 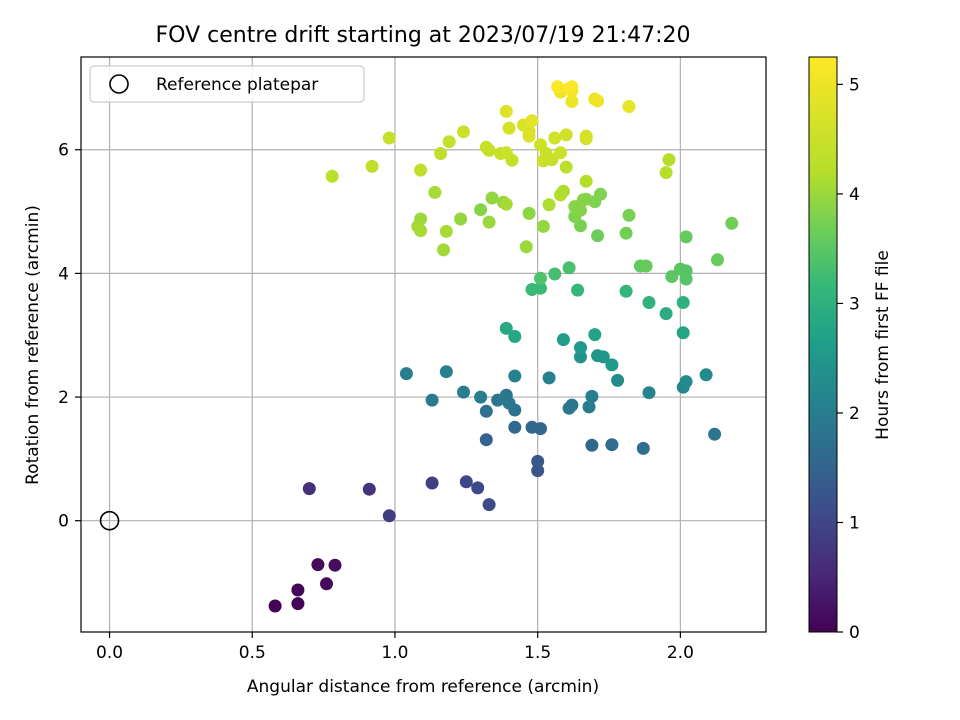 What do you see at coordinates (423, 687) in the screenshot?
I see `x-axis-label: Angular distance from reference (arcmin)` at bounding box center [423, 687].